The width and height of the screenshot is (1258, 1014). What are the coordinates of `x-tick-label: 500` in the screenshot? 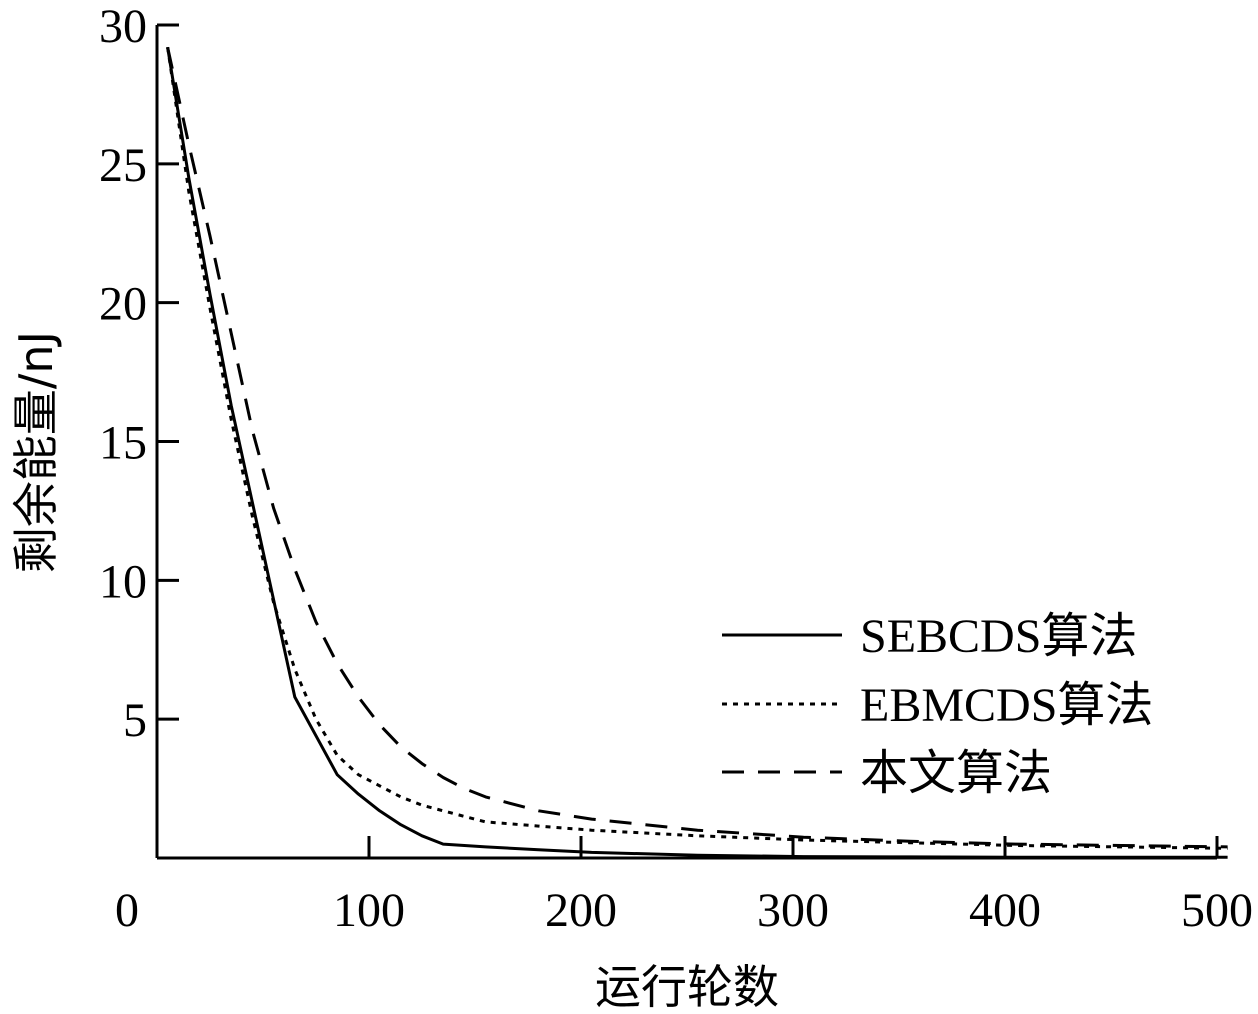 It's located at (1217, 910).